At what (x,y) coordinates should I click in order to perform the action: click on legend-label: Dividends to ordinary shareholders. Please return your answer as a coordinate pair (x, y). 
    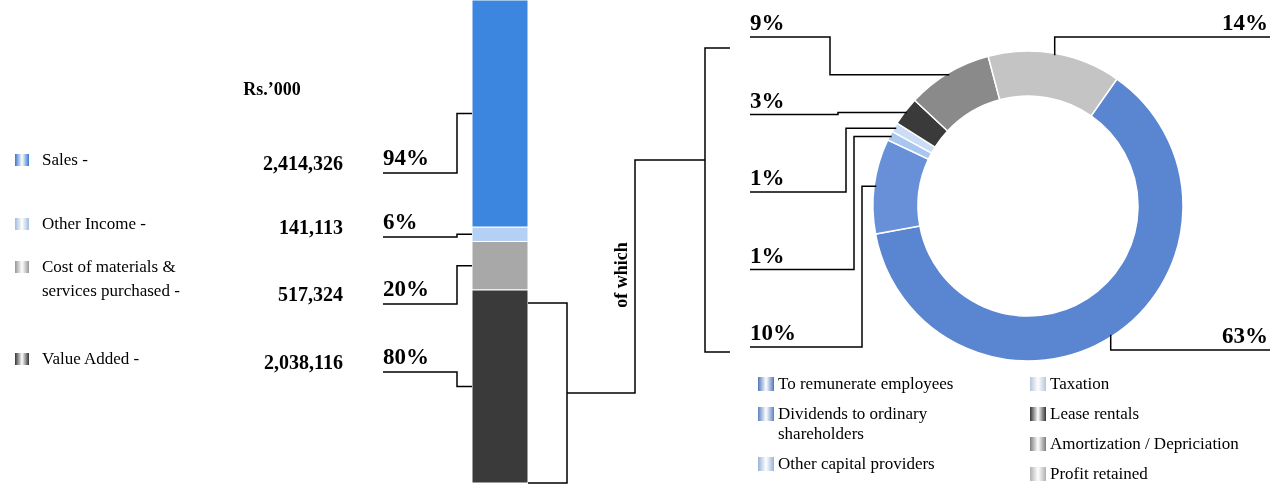
    Looking at the image, I should click on (853, 423).